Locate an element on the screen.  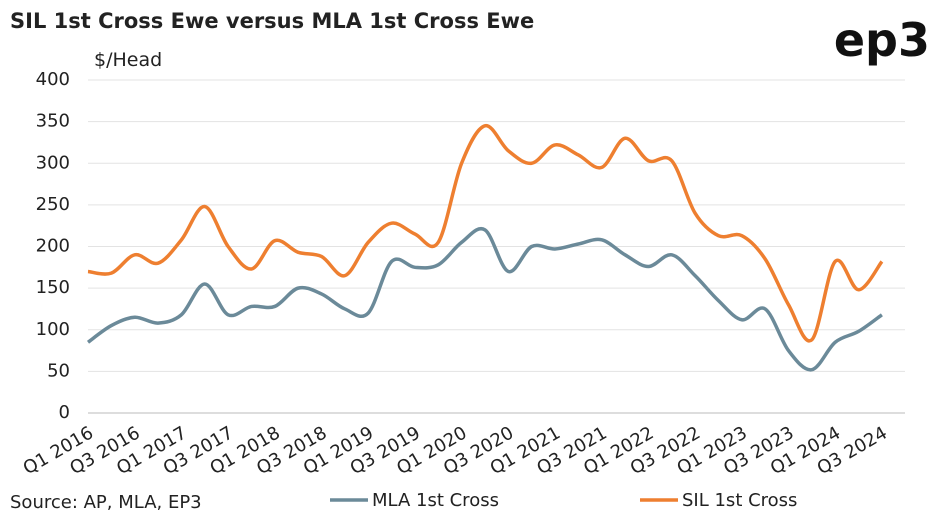
brand-logo: ep3 is located at coordinates (882, 40).